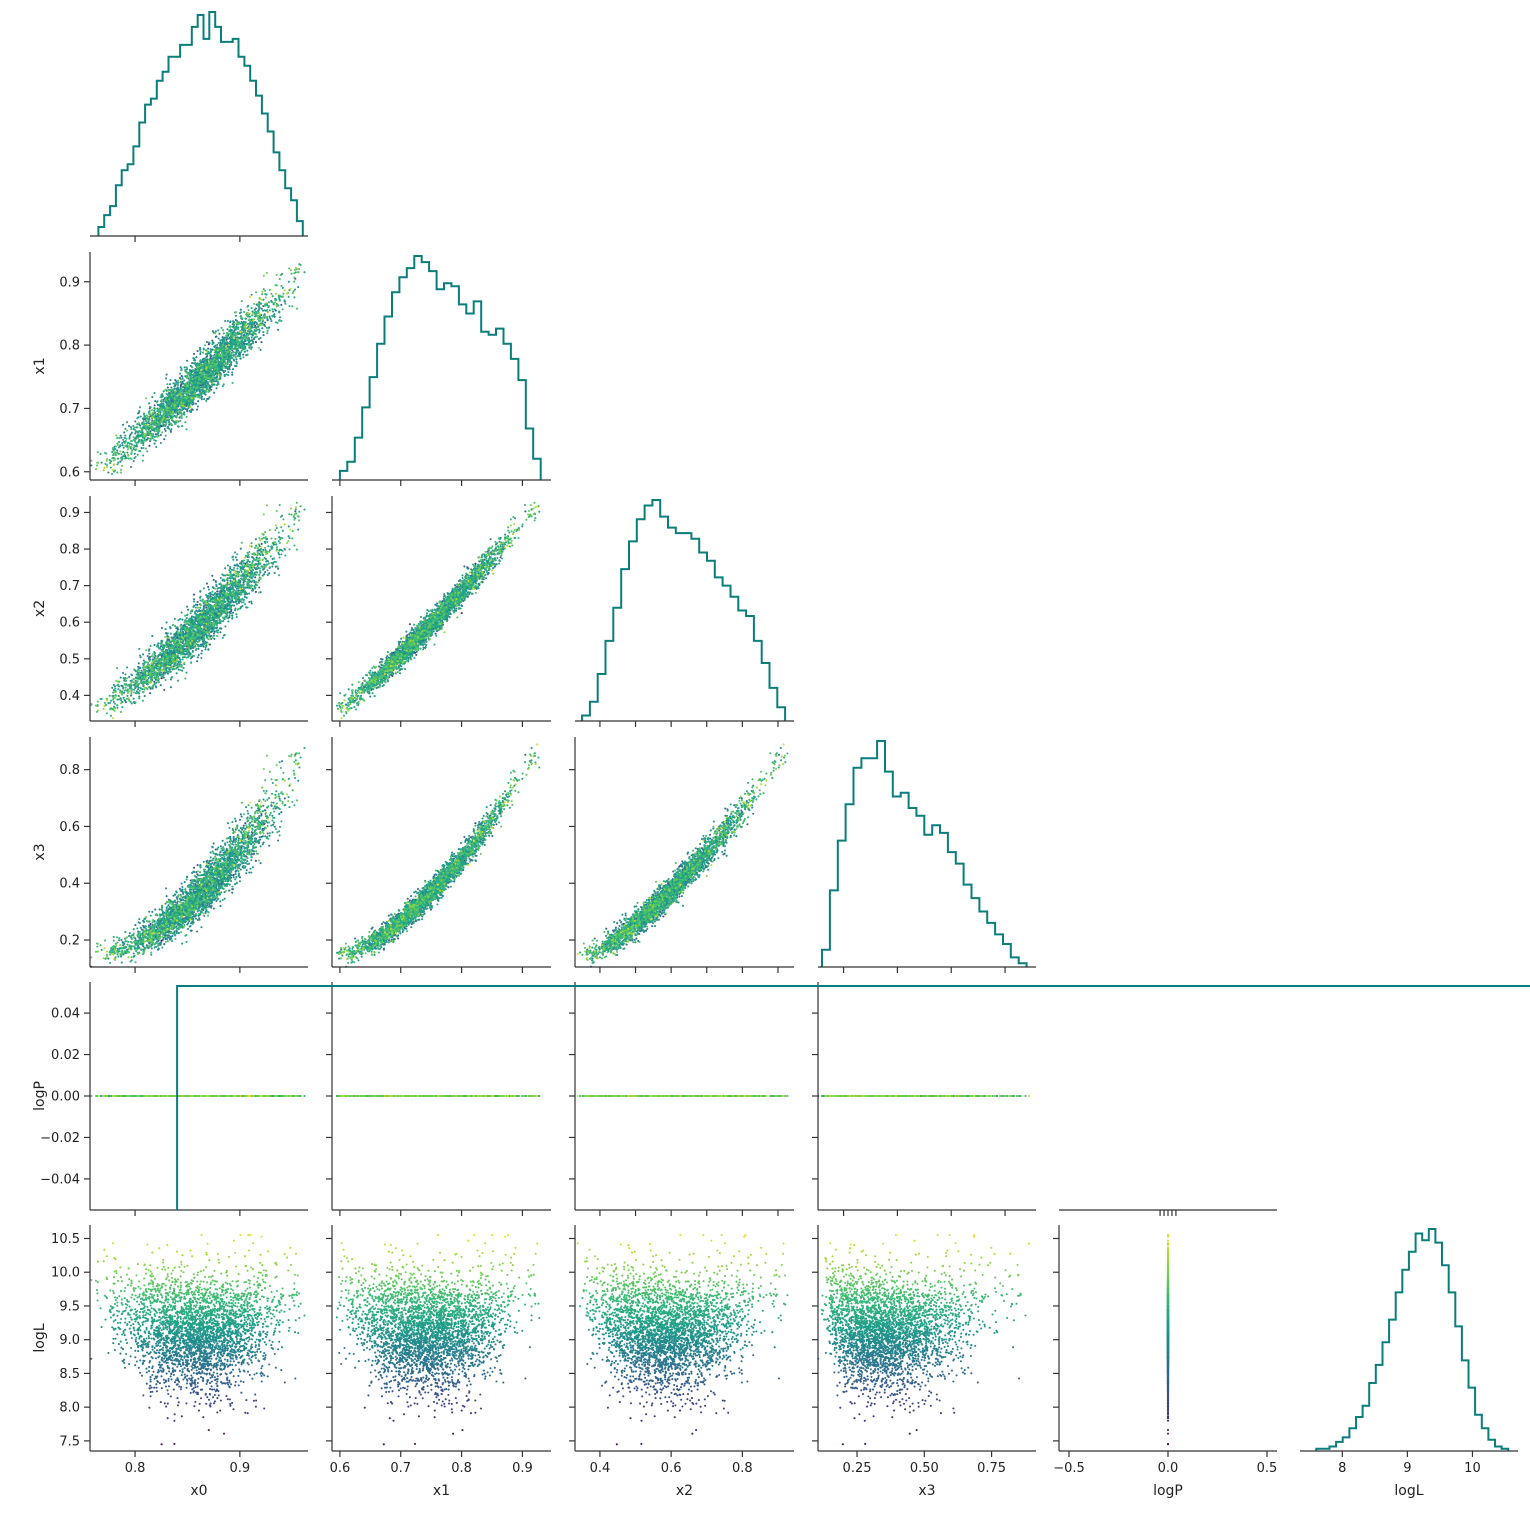  I want to click on panel-x1-vs-x0, so click(196, 369).